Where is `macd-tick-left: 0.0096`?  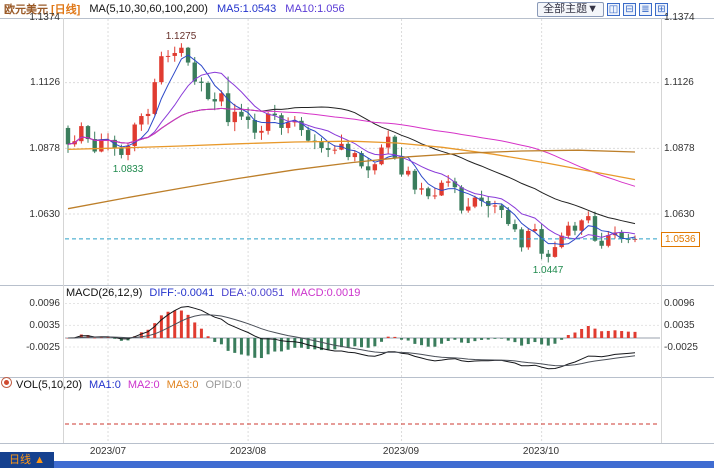 macd-tick-left: 0.0096 is located at coordinates (44, 303).